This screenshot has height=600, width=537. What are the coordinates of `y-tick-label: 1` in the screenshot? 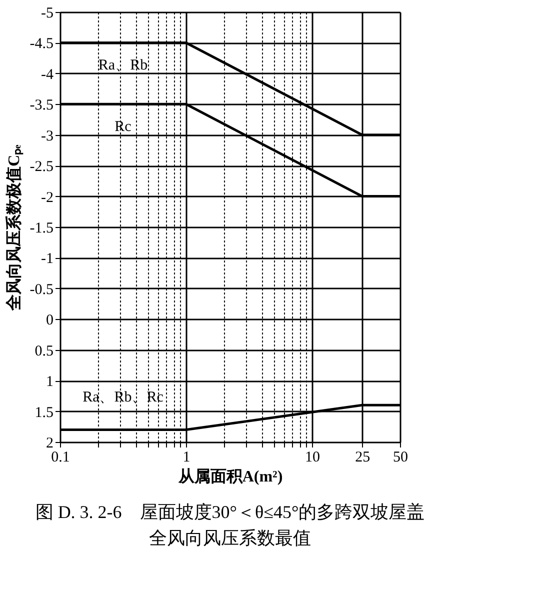 It's located at (50, 382).